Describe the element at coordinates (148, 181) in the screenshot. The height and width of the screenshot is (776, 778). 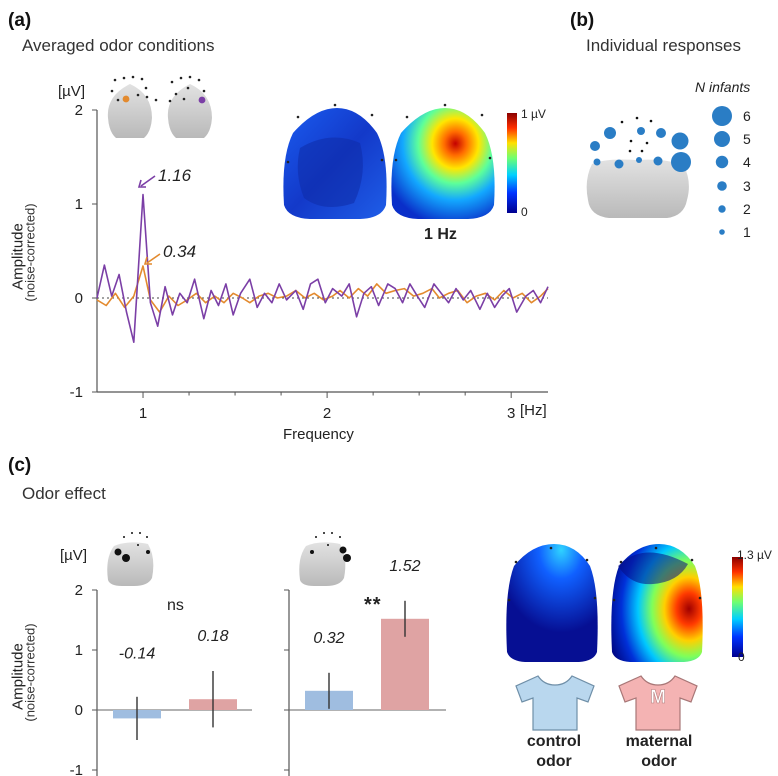
I see `purple-peak-arrow` at that location.